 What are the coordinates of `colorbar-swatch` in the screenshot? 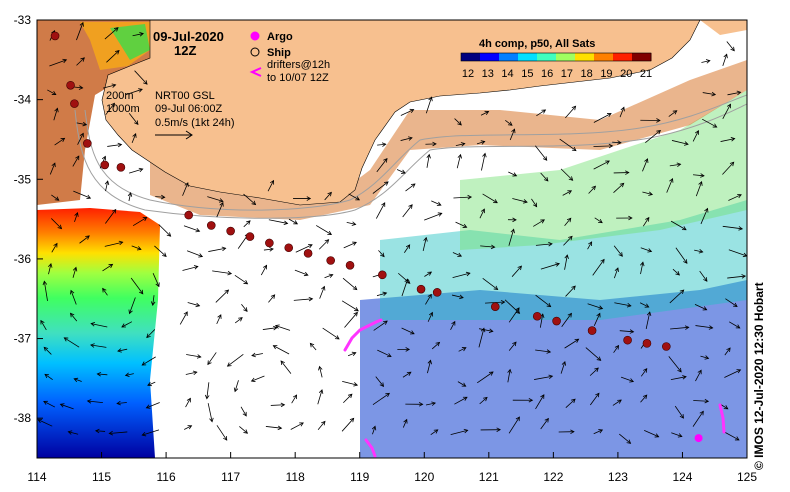 It's located at (471, 57).